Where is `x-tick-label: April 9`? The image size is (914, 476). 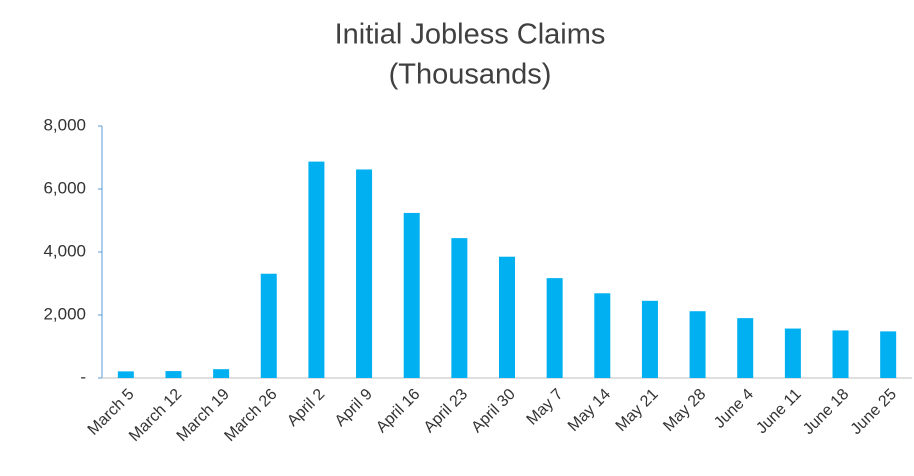
x-tick-label: April 9 is located at coordinates (354, 408).